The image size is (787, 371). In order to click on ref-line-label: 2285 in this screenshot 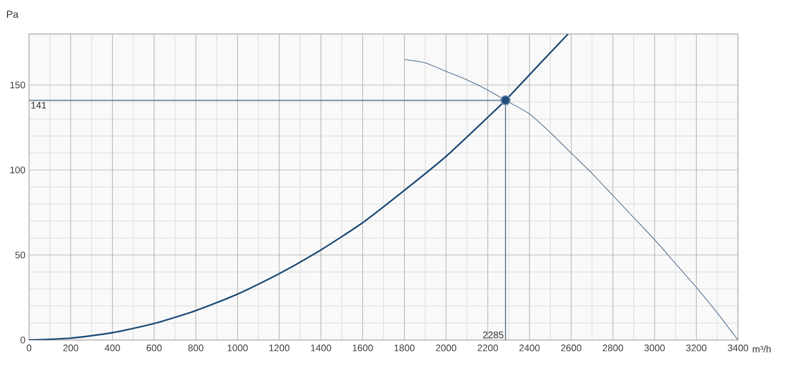, I will do `click(493, 335)`.